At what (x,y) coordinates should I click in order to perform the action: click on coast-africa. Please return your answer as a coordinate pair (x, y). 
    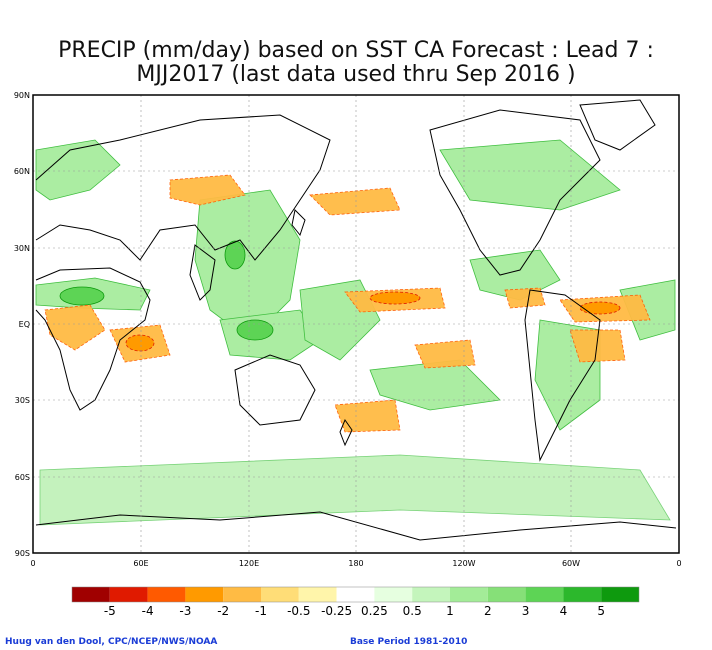
    Looking at the image, I should click on (93, 339).